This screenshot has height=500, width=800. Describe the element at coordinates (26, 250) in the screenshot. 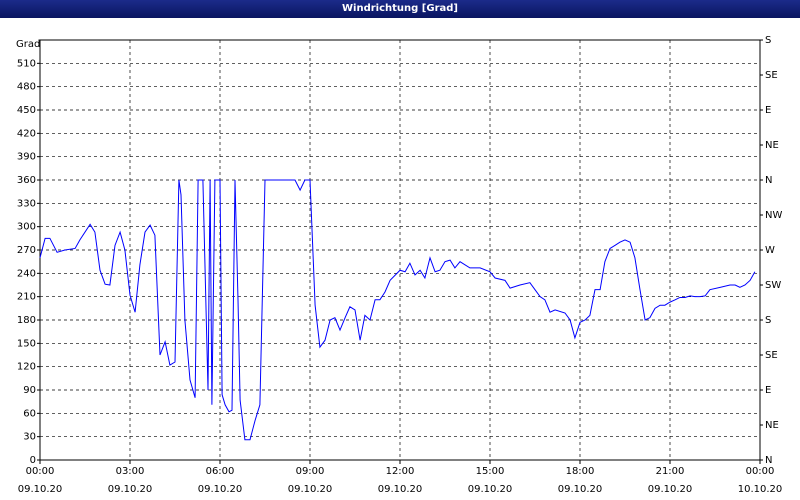

I see `y-tick-label: 270` at that location.